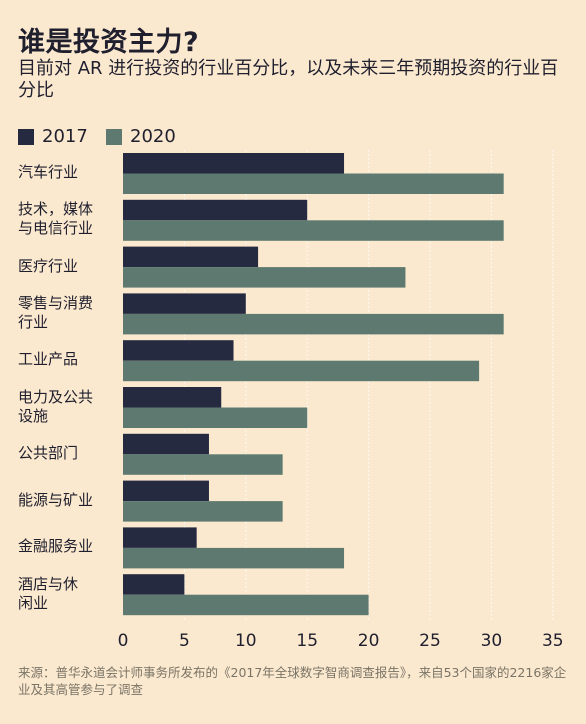 Image resolution: width=586 pixels, height=724 pixels. I want to click on category-label-7: 能源与矿业, so click(68, 500).